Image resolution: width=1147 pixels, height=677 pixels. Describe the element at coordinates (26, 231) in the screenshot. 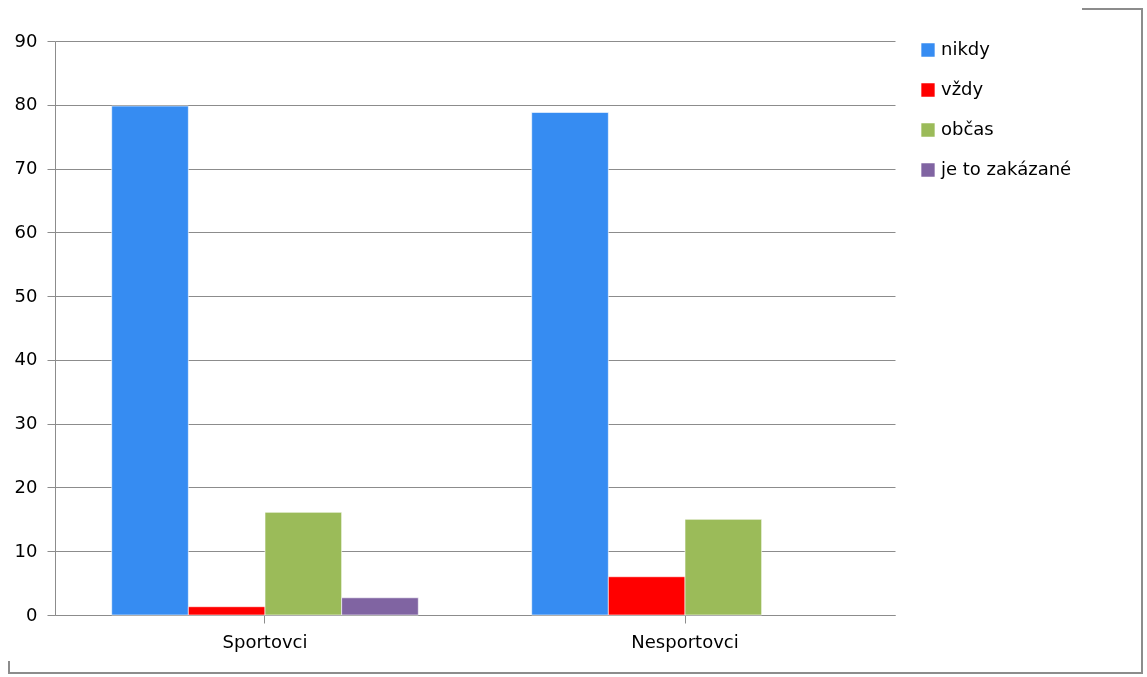

I see `y-tick-label: 60` at that location.